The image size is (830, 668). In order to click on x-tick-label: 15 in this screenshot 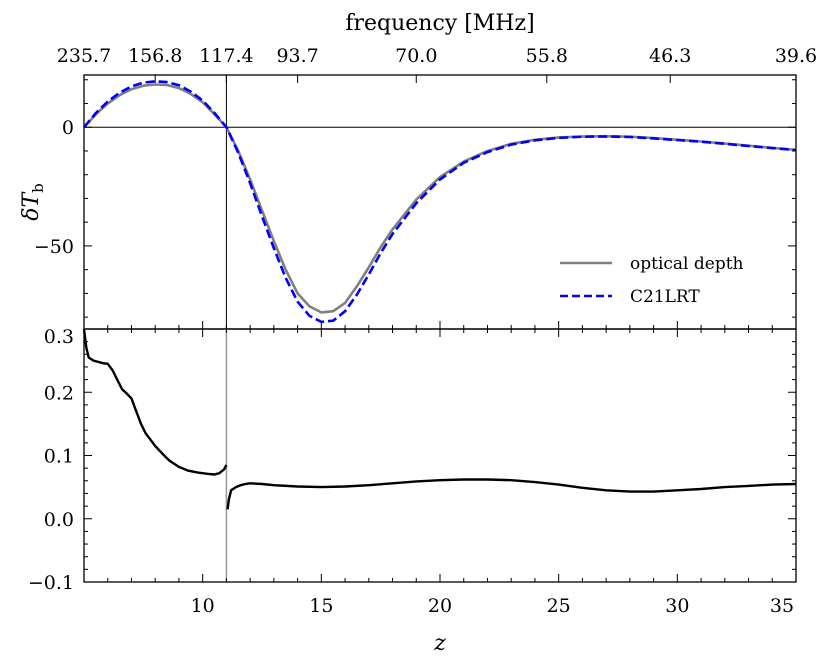, I will do `click(321, 606)`.